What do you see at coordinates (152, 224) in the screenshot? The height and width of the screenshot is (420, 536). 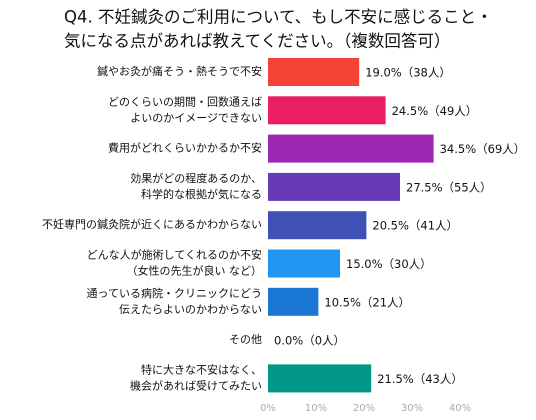 I see `category-label: 不妊専門の鍼灸院が近くにあるかわからない` at bounding box center [152, 224].